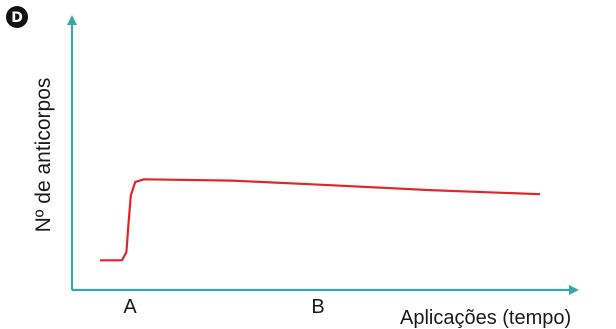 This screenshot has width=616, height=329. I want to click on x-tick-label-a: A, so click(130, 307).